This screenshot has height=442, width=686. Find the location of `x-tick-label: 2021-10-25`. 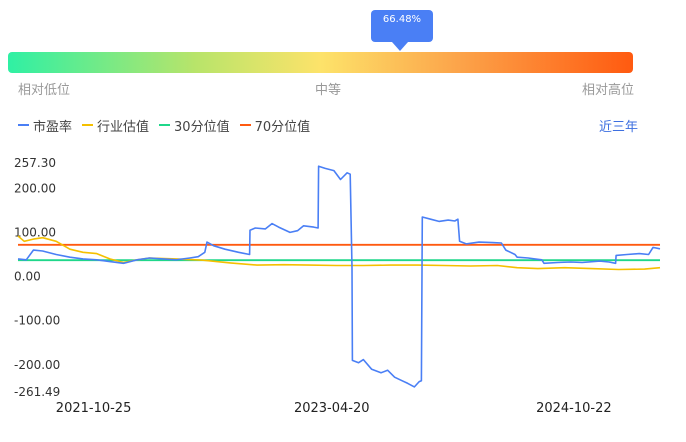

x-tick-label: 2021-10-25 is located at coordinates (94, 408).